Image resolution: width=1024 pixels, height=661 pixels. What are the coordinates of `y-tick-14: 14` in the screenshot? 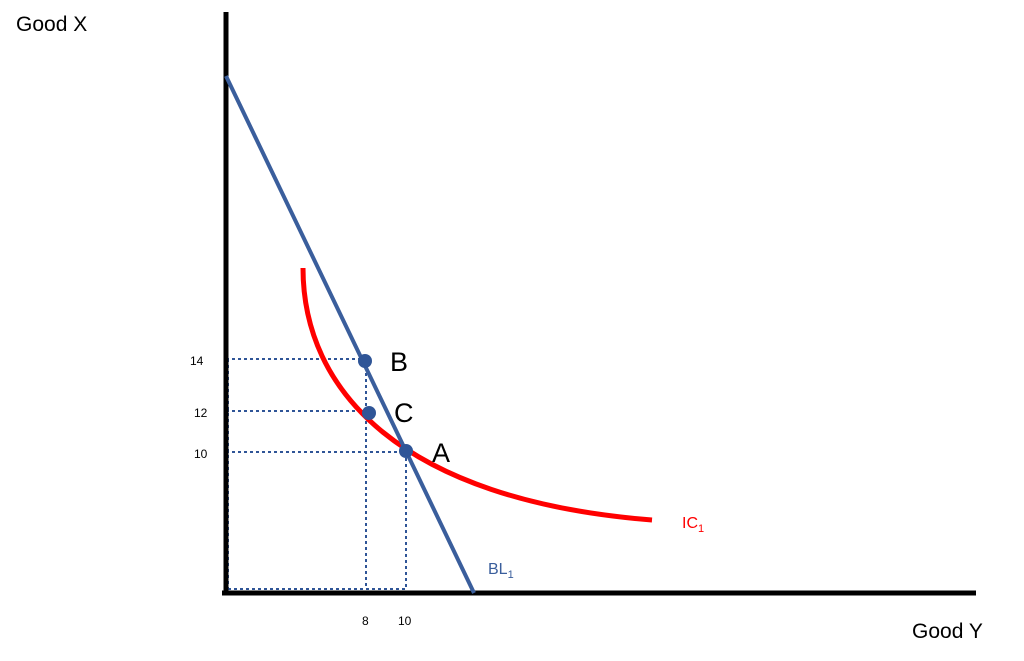 It's located at (197, 361).